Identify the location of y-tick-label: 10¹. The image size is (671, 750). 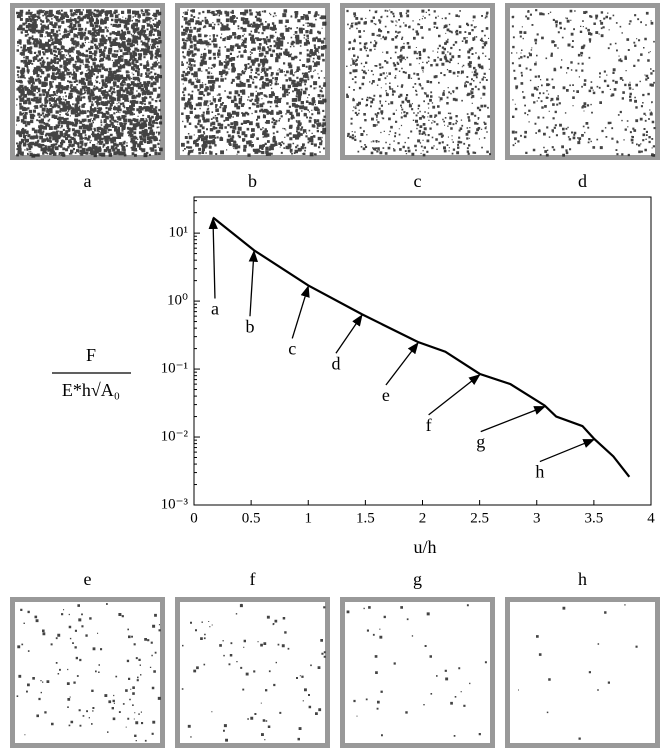
(179, 233).